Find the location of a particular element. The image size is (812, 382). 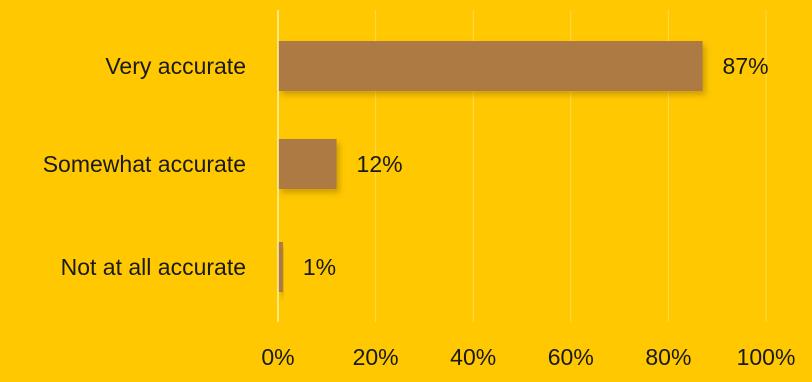

bar-somewhat-accurate is located at coordinates (307, 164).